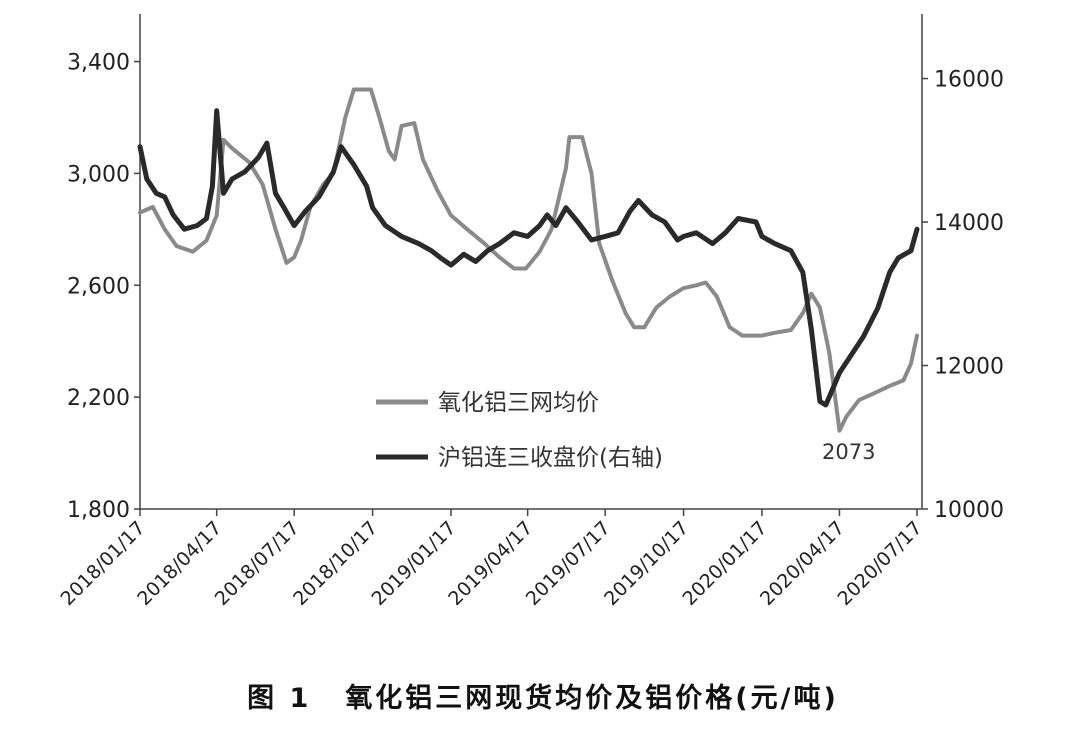  What do you see at coordinates (279, 698) in the screenshot?
I see `figure-number: 图 1` at bounding box center [279, 698].